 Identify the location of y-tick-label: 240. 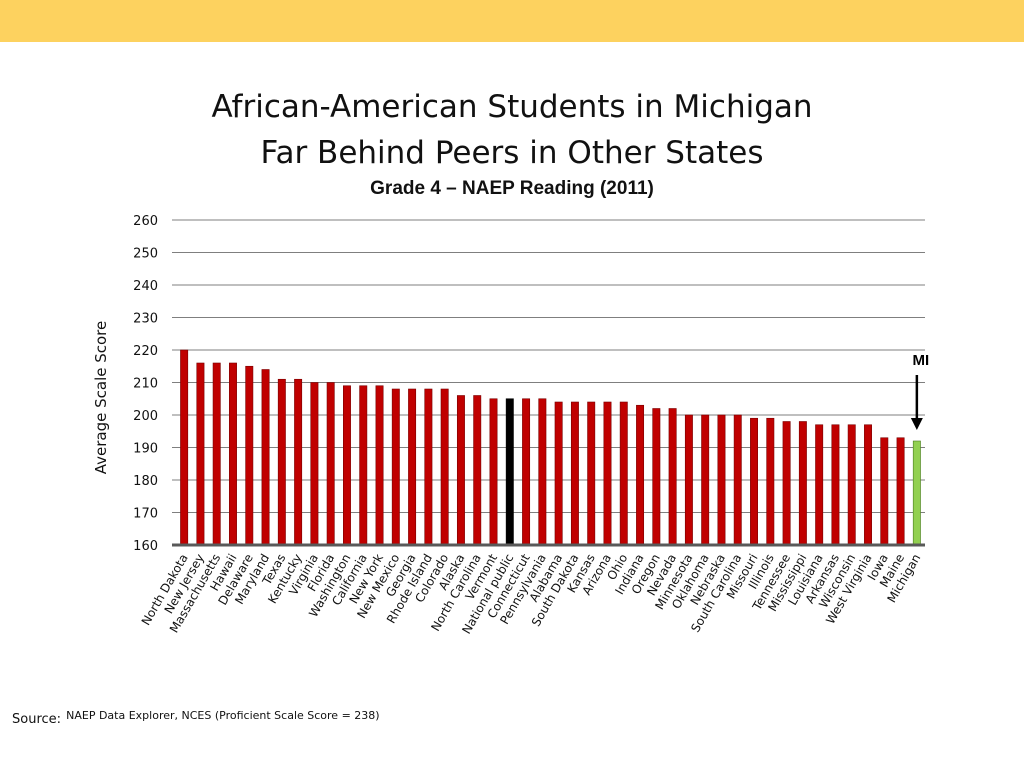
(145, 286).